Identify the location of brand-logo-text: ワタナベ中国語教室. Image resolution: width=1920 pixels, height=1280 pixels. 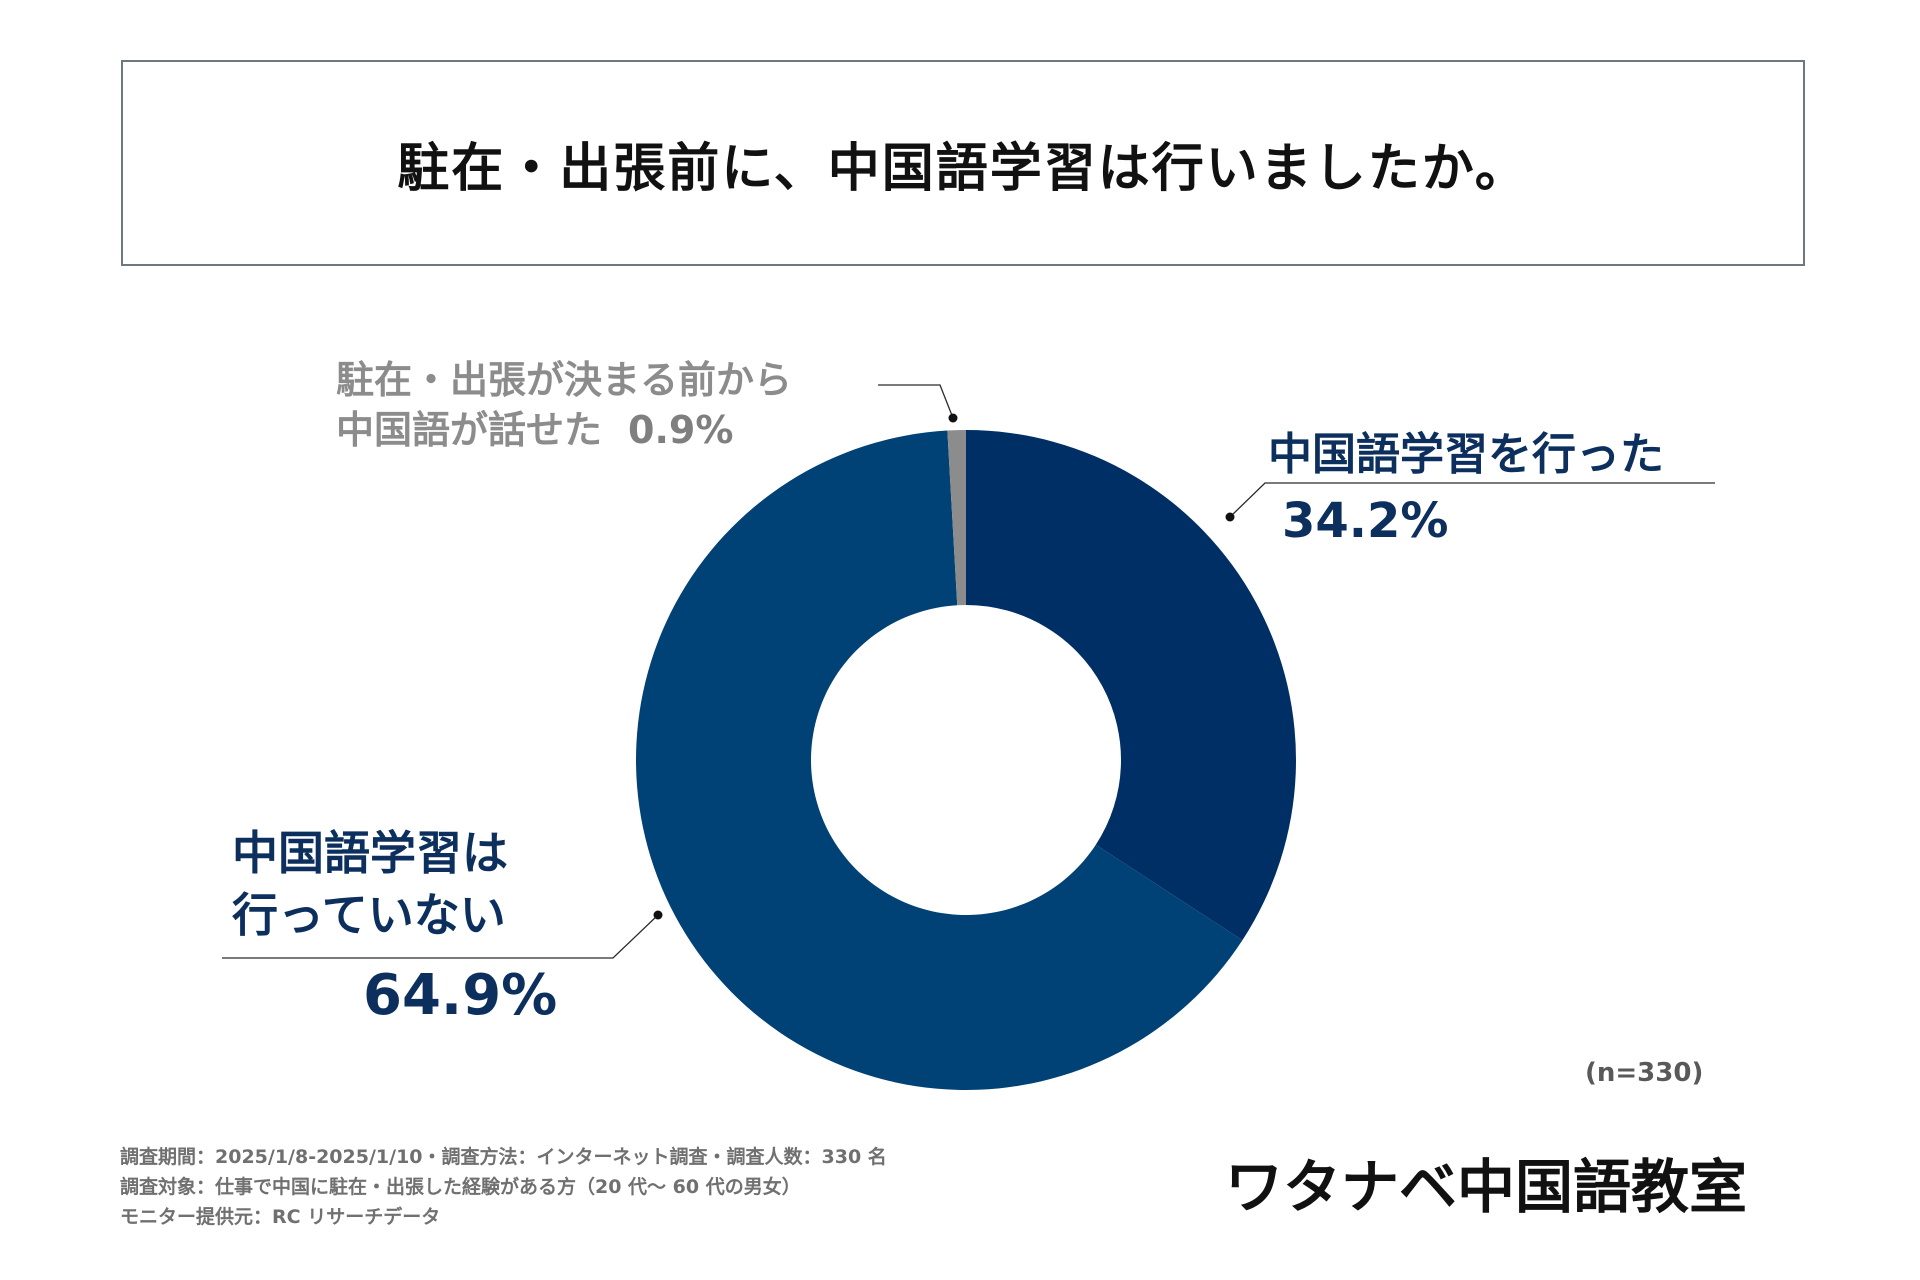
(1486, 1187).